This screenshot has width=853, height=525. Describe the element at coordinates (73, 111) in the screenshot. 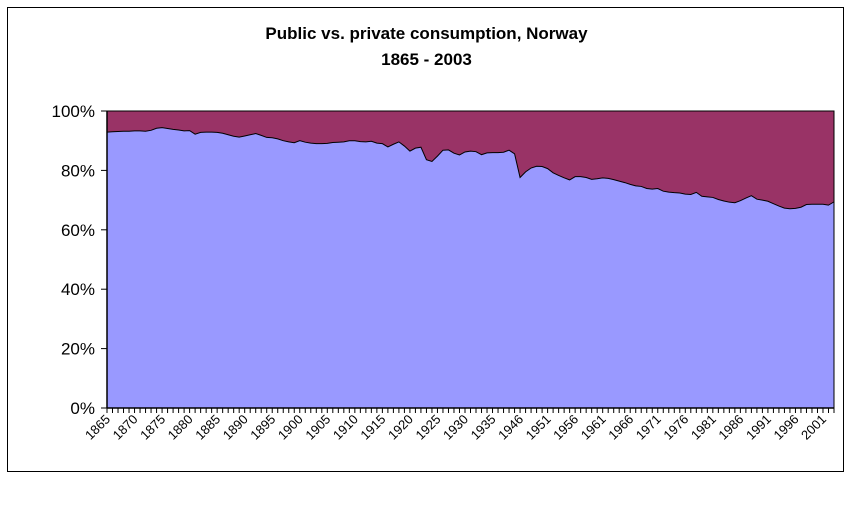

I see `y-tick-label: 100%` at that location.